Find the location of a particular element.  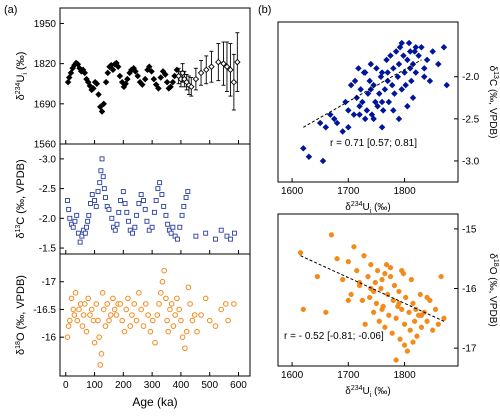

panel-label-a: (a) is located at coordinates (10, 10).